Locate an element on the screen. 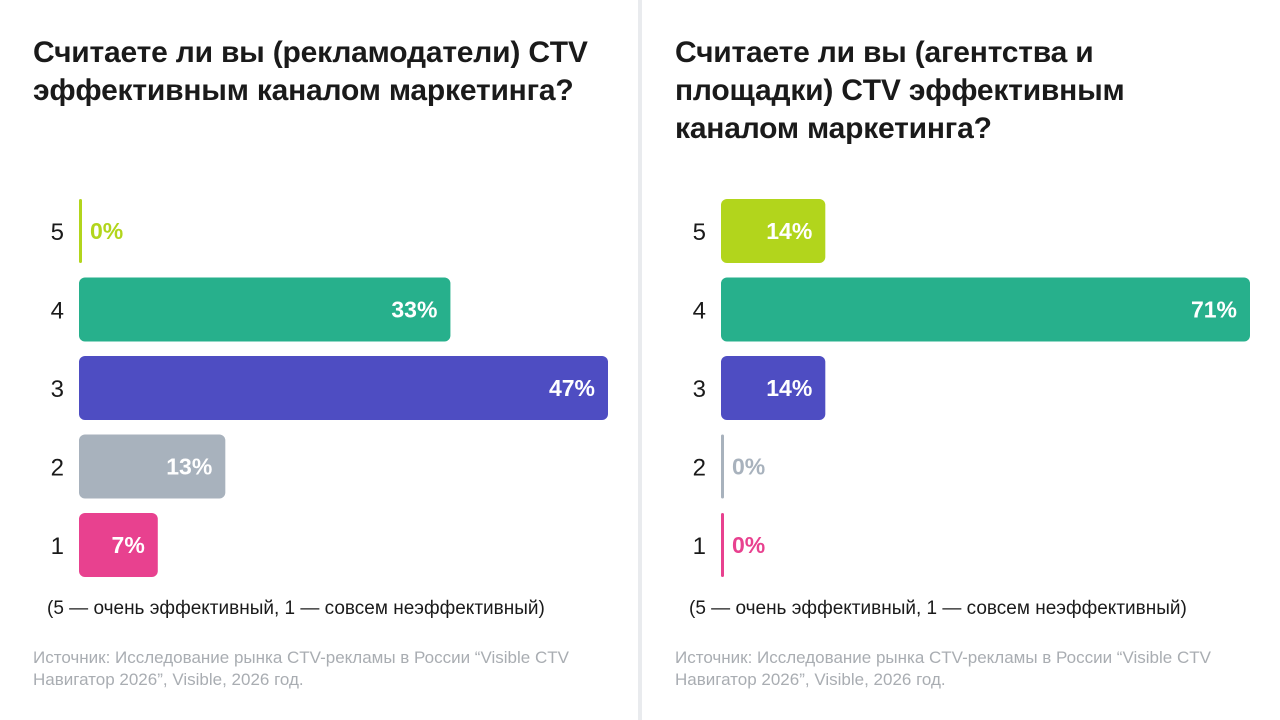 This screenshot has height=720, width=1280. value-label: 7% is located at coordinates (128, 545).